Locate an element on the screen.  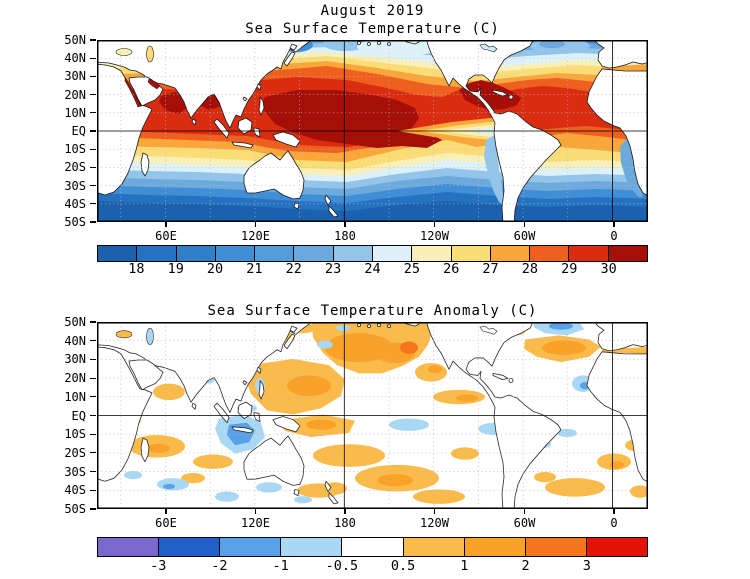
colorbar-label-23: 23 is located at coordinates (333, 269).